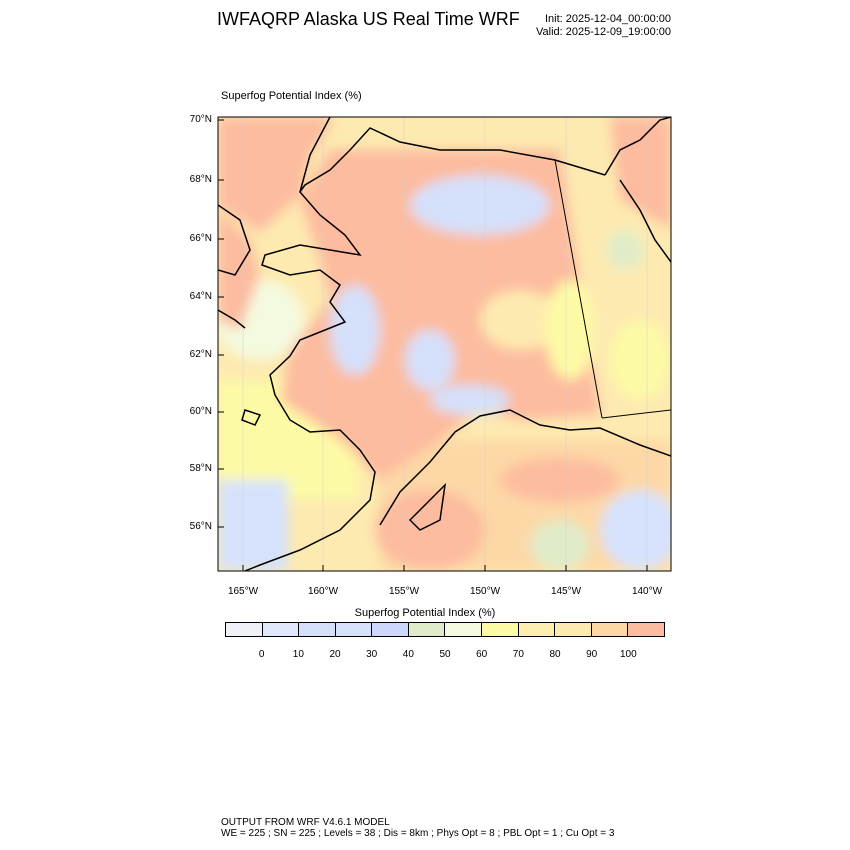 The width and height of the screenshot is (850, 850). I want to click on field-label: Superfog Potential Index (%), so click(291, 96).